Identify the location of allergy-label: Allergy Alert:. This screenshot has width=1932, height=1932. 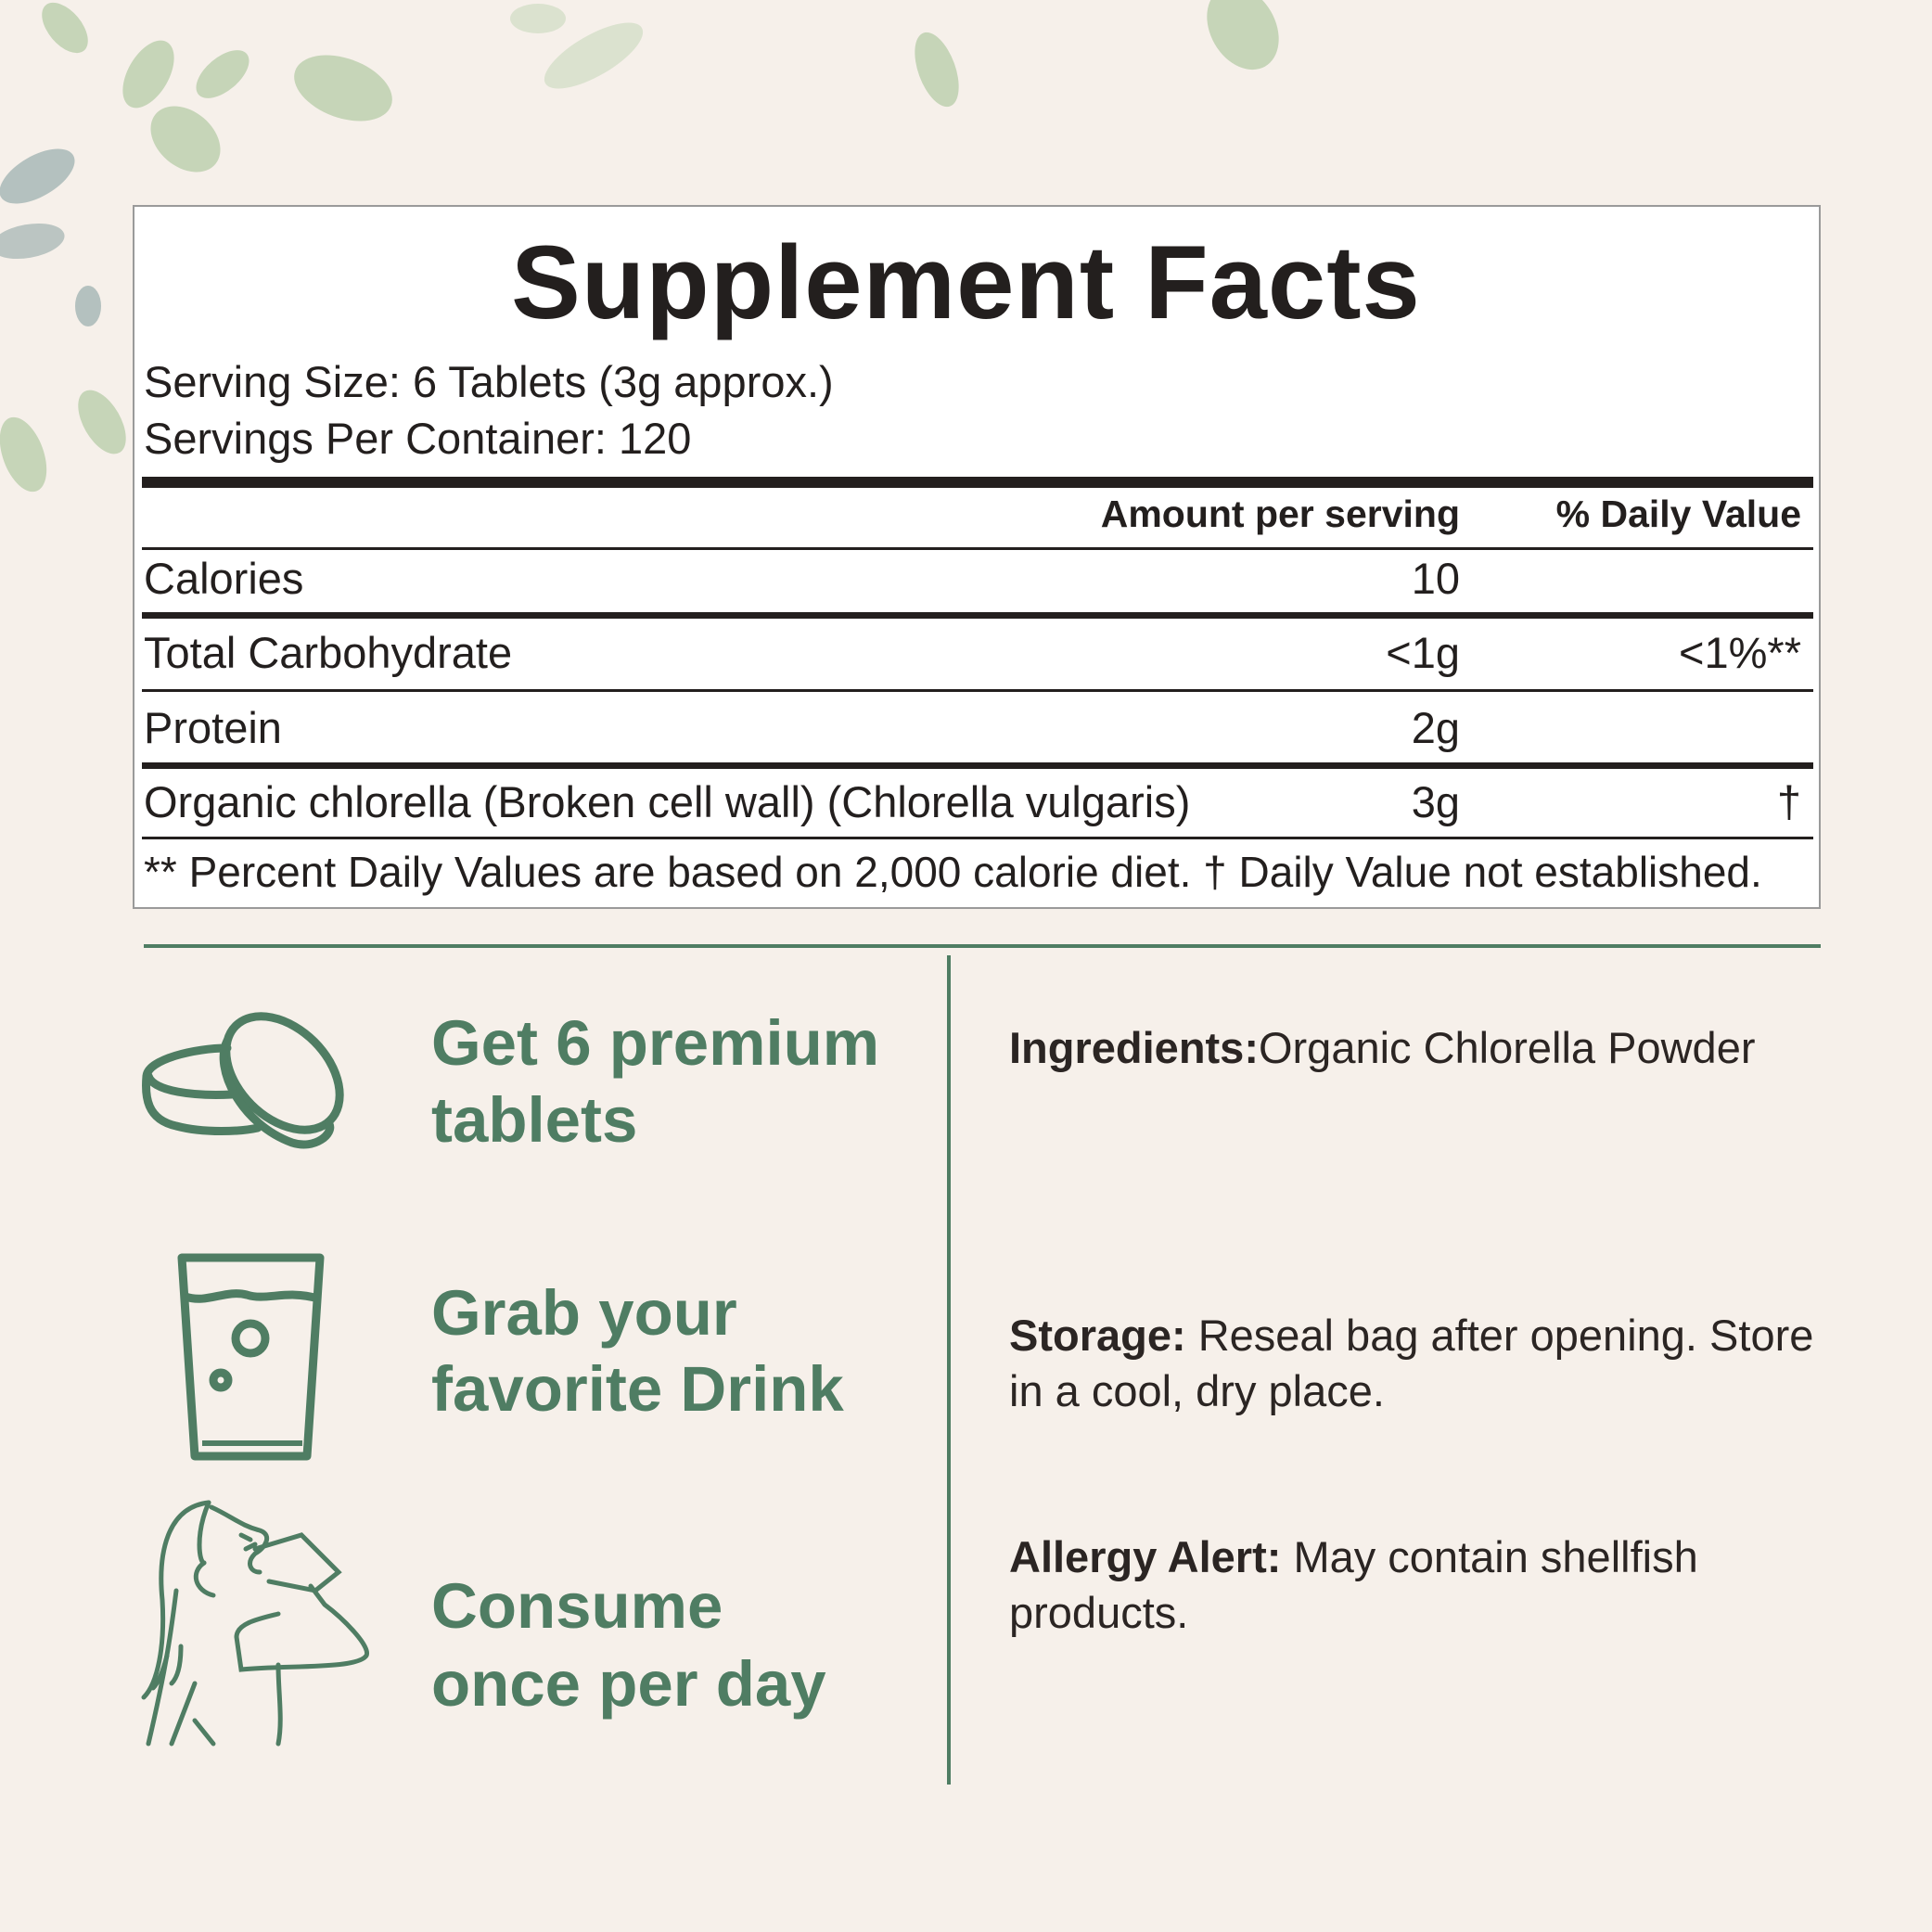
(1145, 1556).